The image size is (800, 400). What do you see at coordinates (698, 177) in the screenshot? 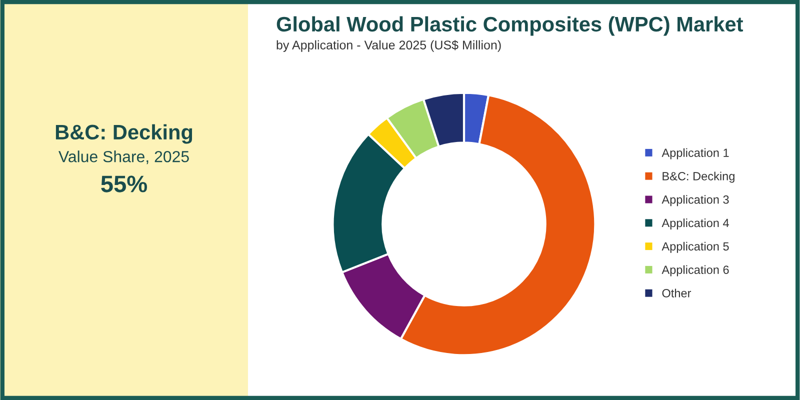
I see `legend-label: B&C: Decking` at bounding box center [698, 177].